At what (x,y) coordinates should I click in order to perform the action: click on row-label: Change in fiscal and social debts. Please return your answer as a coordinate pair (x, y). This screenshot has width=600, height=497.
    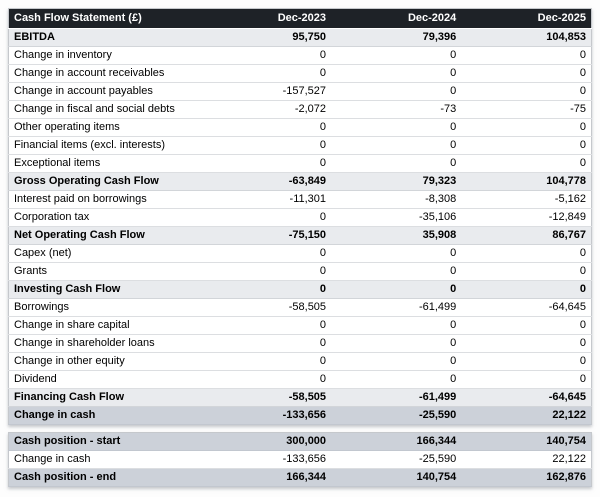
    Looking at the image, I should click on (104, 109).